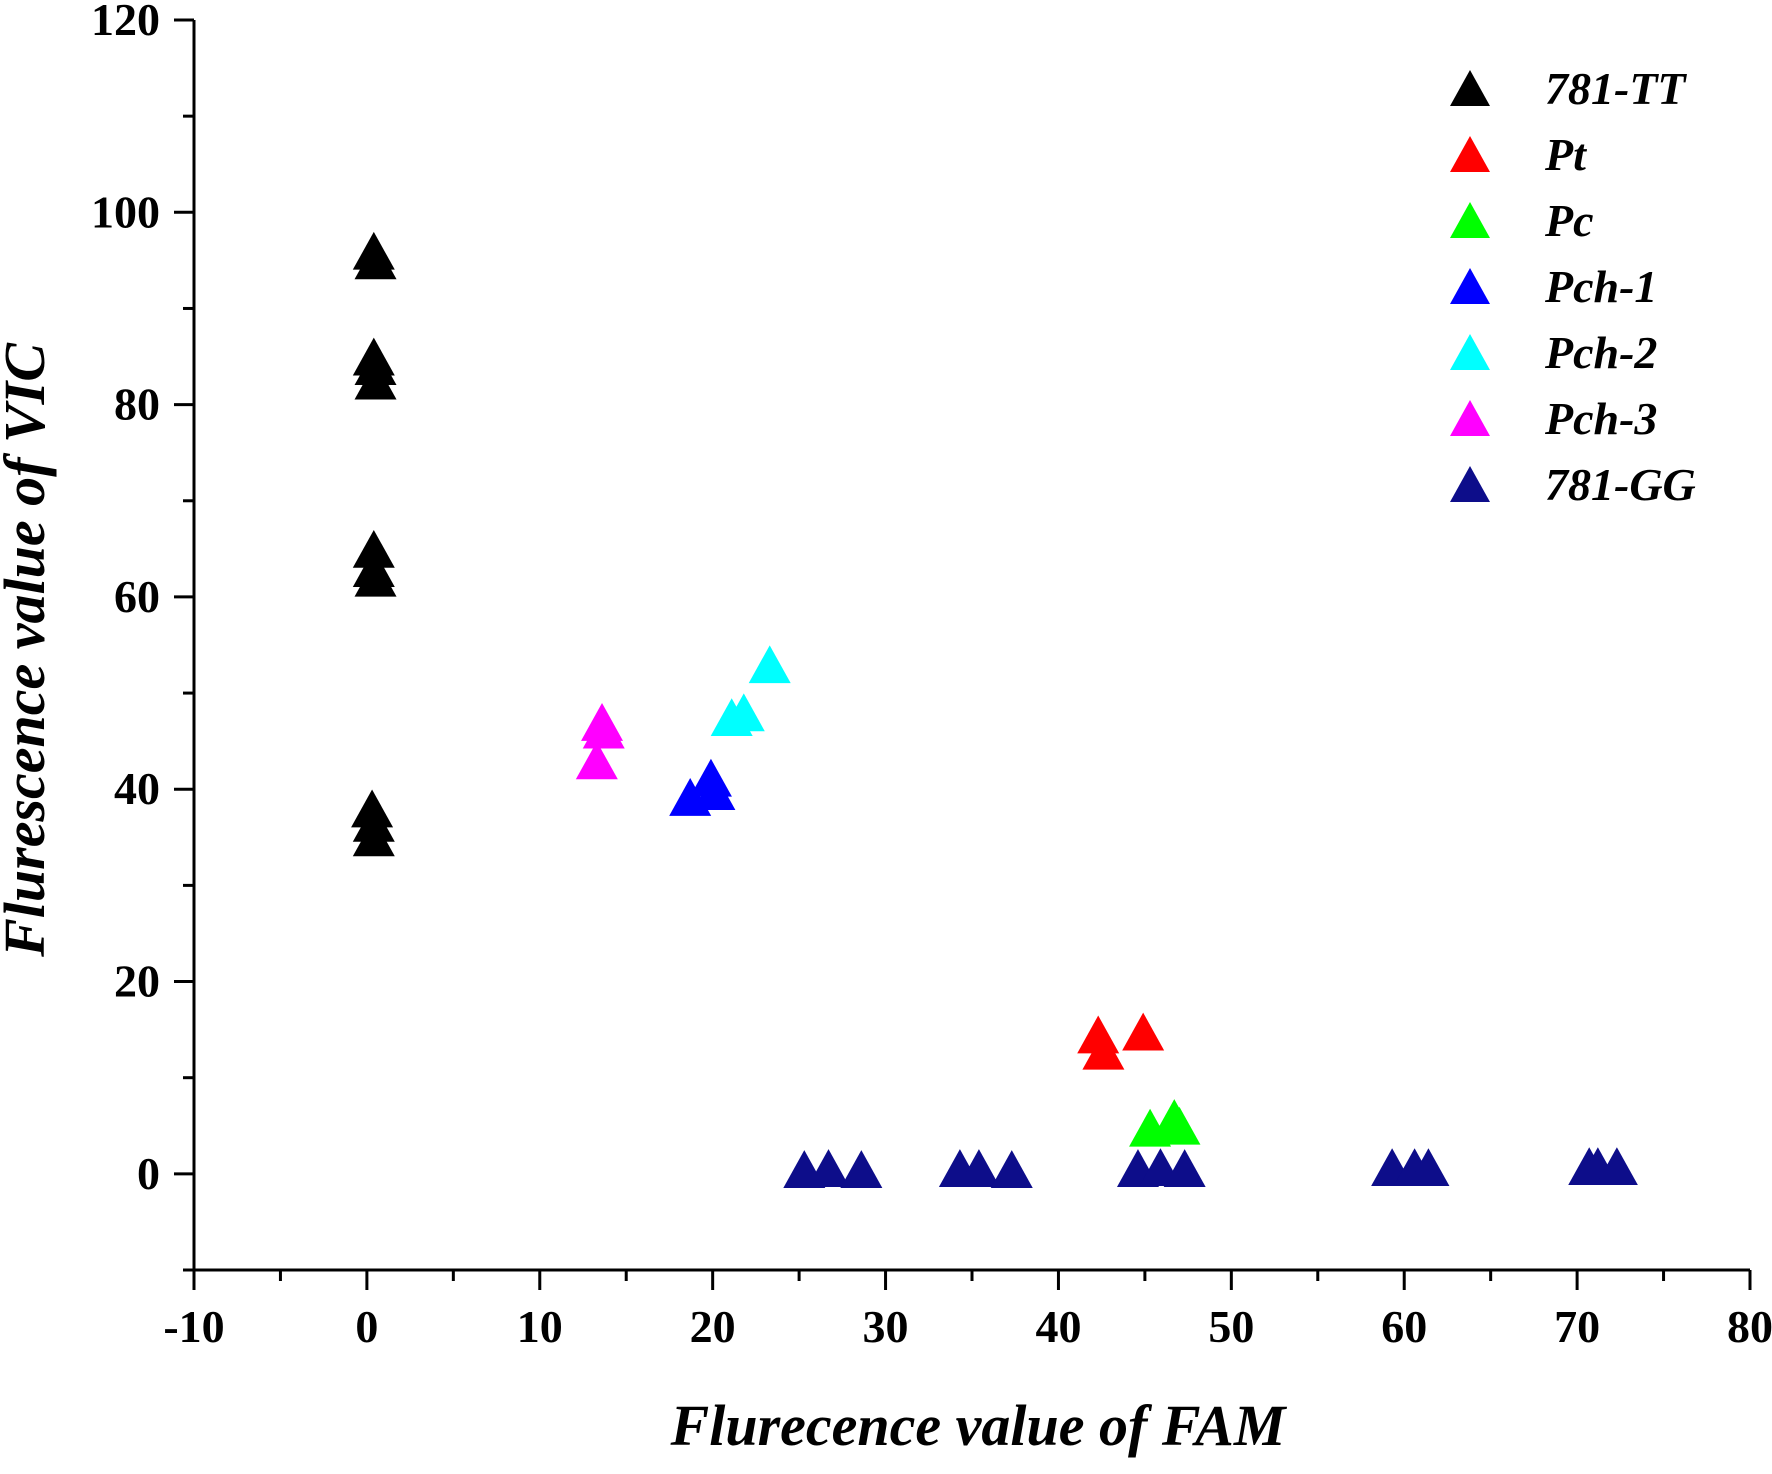 The height and width of the screenshot is (1474, 1772). Describe the element at coordinates (1749, 1326) in the screenshot. I see `x-tick-label: 80` at that location.